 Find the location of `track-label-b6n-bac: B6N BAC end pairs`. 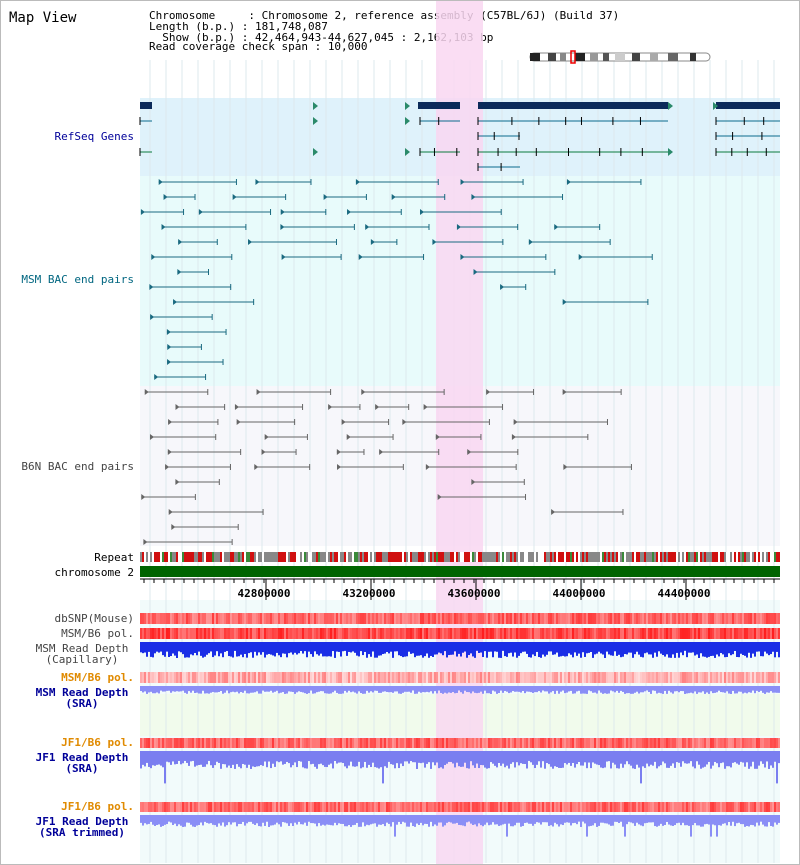

track-label-b6n-bac: B6N BAC end pairs is located at coordinates (77, 466).